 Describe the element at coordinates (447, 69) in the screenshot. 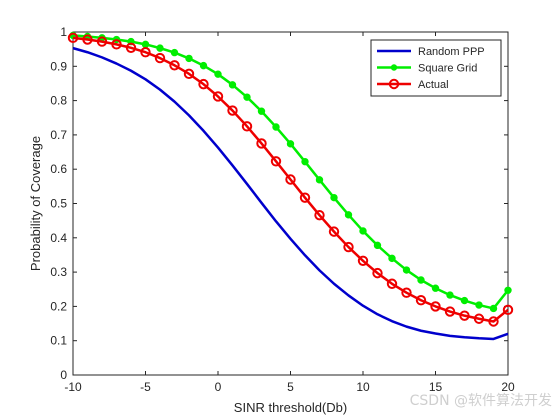

I see `legend-label: Square Grid` at that location.